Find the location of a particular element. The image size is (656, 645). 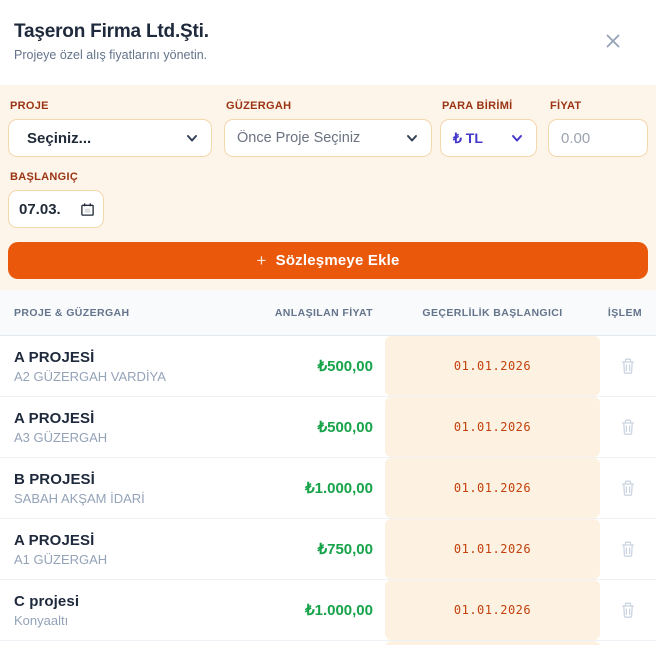

page-subtitle: Projeye özel alış fiyatlarını yönetin. is located at coordinates (111, 55).